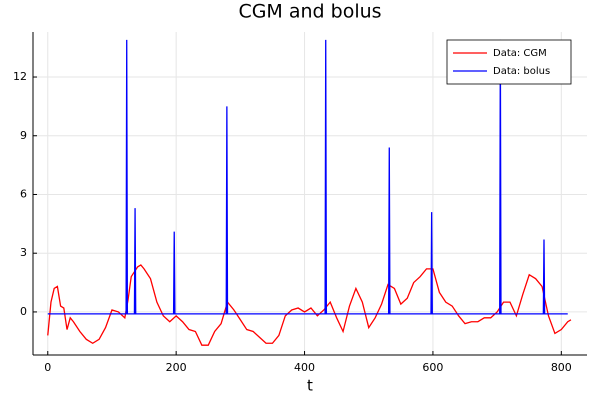 This screenshot has width=600, height=400. I want to click on y-tick-label: 6, so click(23, 193).